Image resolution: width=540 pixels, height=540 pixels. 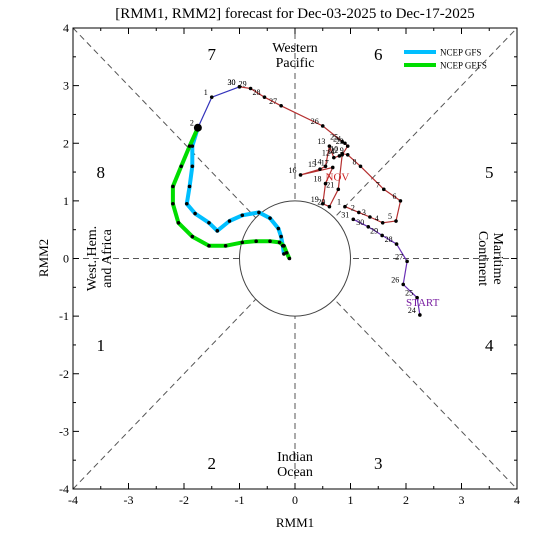 What do you see at coordinates (489, 172) in the screenshot?
I see `phase-label-5: 5` at bounding box center [489, 172].